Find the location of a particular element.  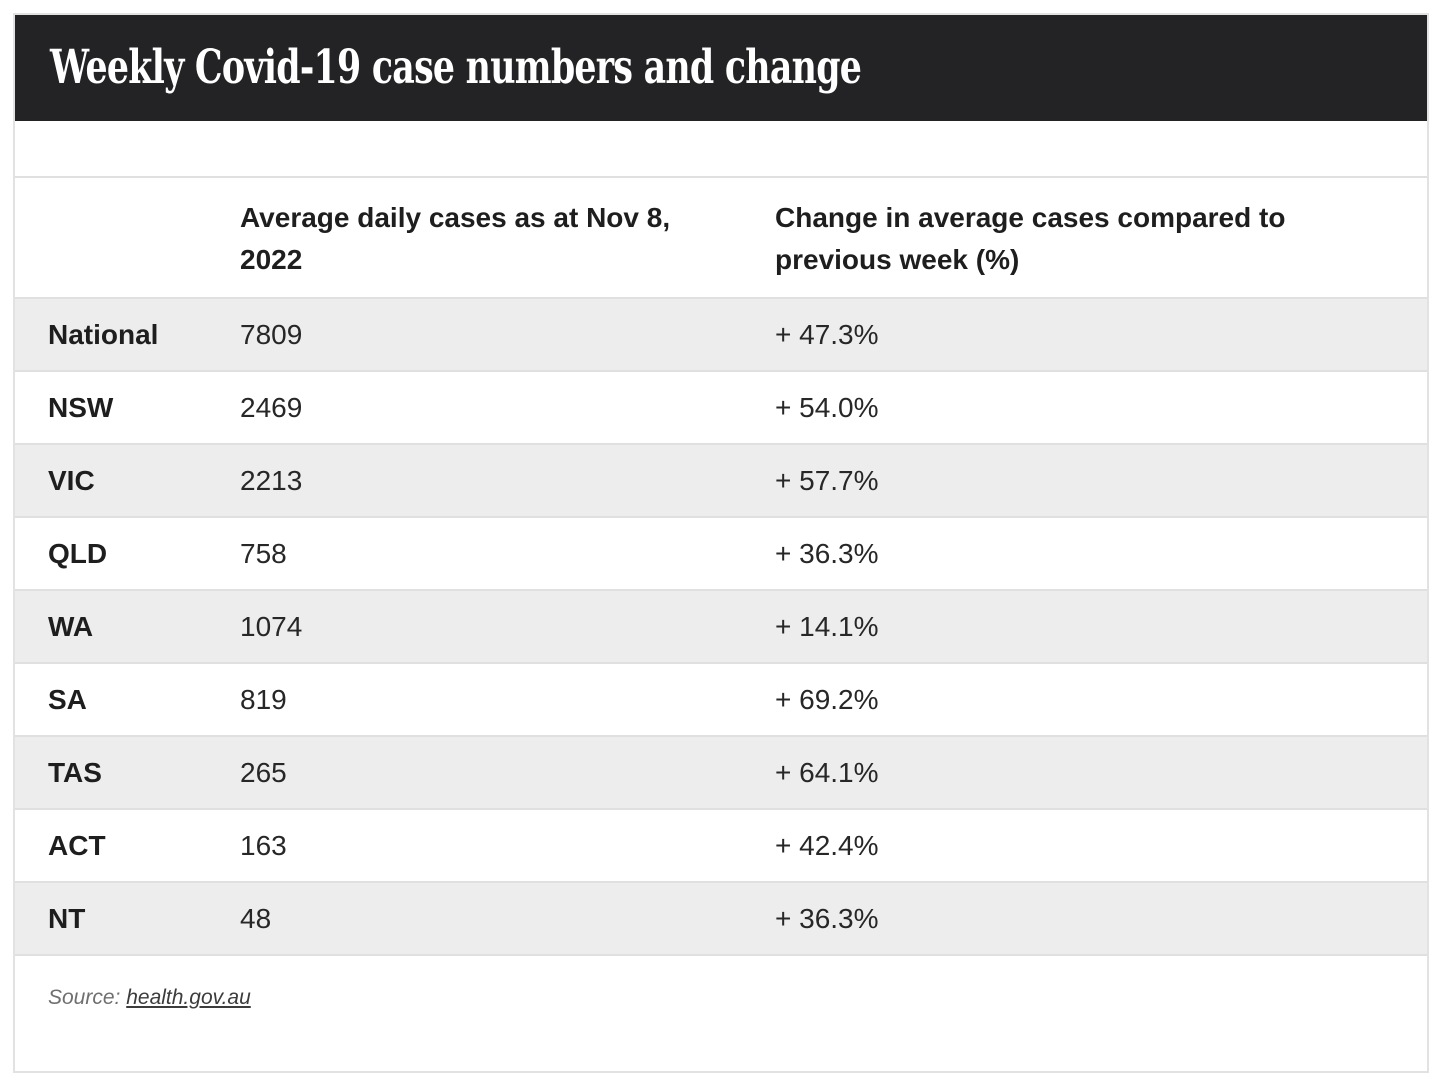

change-cell: + 64.1% is located at coordinates (827, 772).